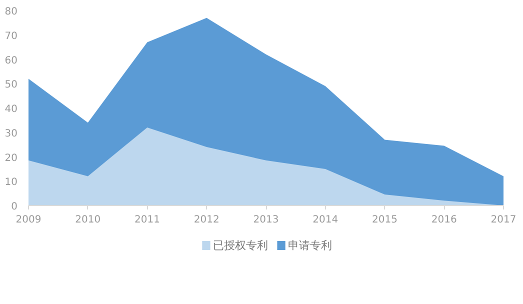 The image size is (523, 304). What do you see at coordinates (11, 109) in the screenshot?
I see `y-tick-label: 40` at bounding box center [11, 109].